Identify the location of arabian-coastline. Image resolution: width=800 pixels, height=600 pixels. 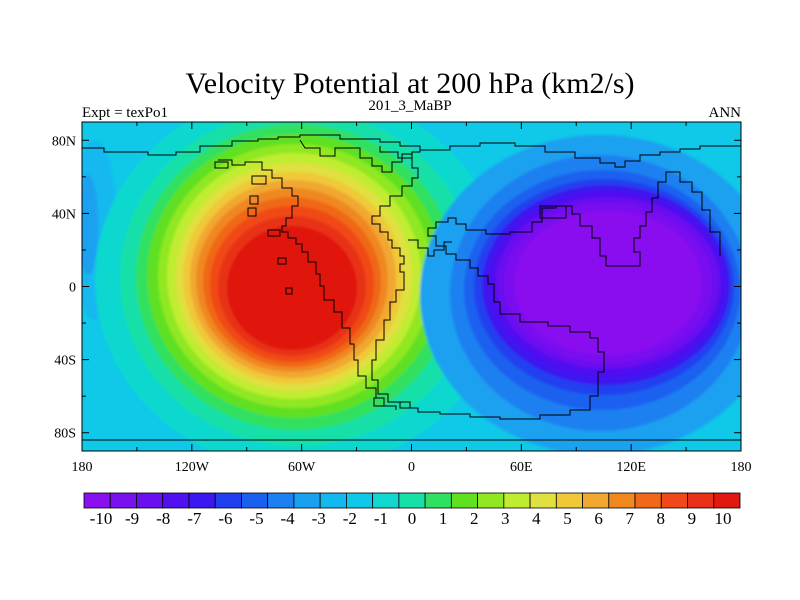
(430, 248).